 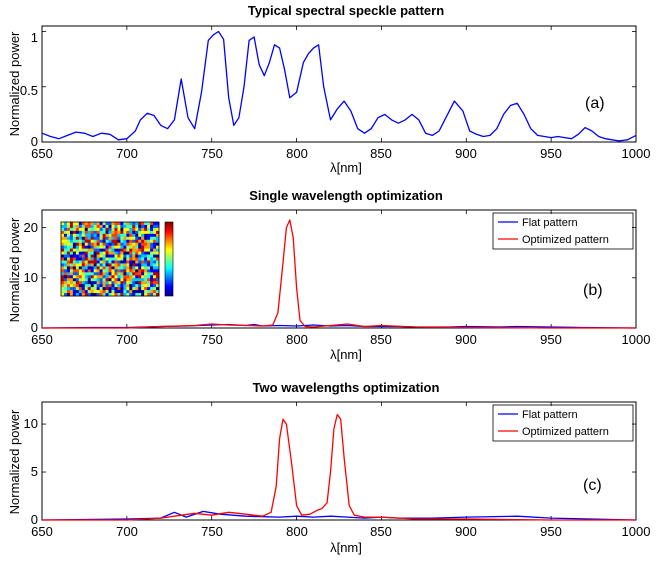 What do you see at coordinates (212, 339) in the screenshot?
I see `panel-b-xtick-label: 750` at bounding box center [212, 339].